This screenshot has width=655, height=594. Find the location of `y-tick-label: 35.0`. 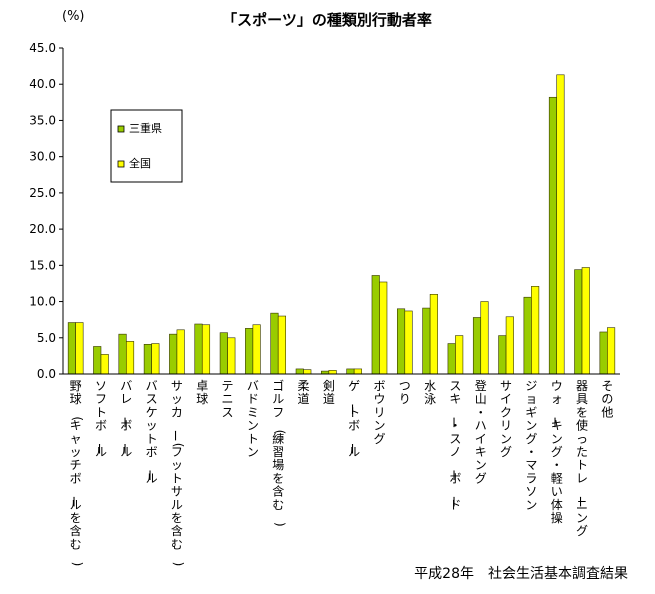

y-tick-label: 35.0 is located at coordinates (42, 120).